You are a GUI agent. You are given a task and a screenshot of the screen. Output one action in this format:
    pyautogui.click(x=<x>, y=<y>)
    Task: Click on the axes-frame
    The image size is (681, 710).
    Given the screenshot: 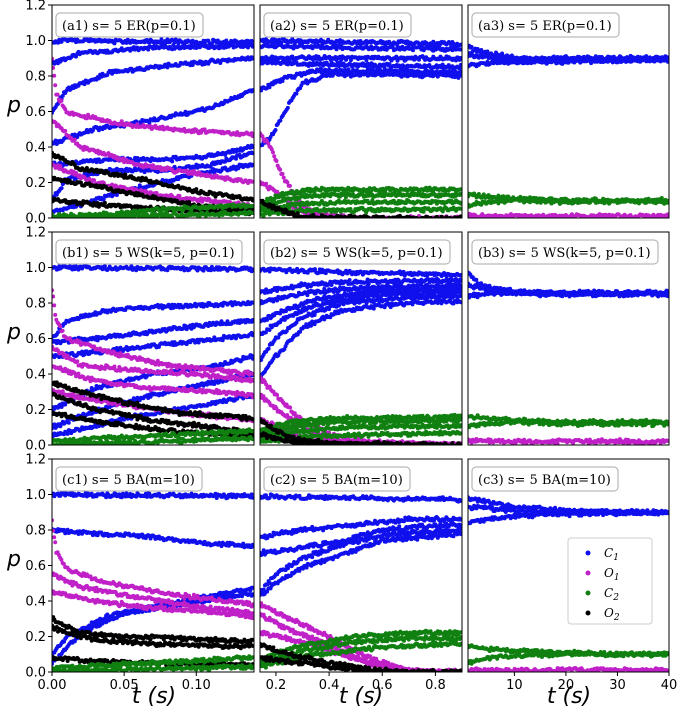 What is the action you would take?
    pyautogui.click(x=361, y=111)
    